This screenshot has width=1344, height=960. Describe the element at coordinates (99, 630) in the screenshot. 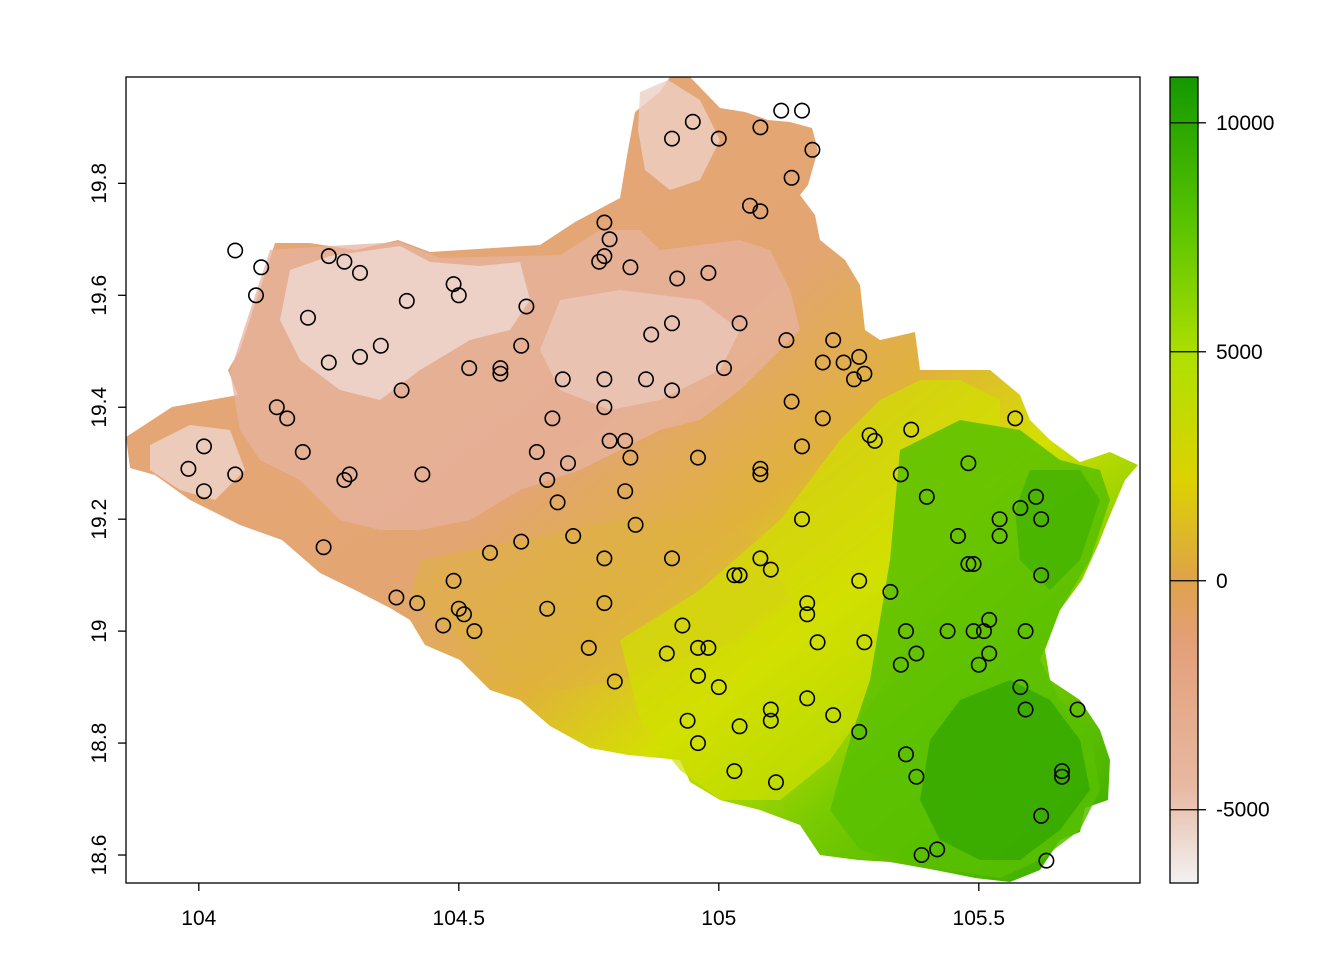

I see `y-tick-label: 19` at that location.